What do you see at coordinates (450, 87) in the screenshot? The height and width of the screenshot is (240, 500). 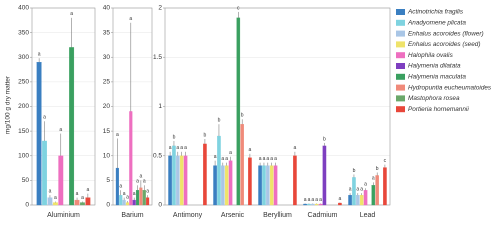 I see `legend-label: Hydropuntia eucheumatoides` at bounding box center [450, 87].